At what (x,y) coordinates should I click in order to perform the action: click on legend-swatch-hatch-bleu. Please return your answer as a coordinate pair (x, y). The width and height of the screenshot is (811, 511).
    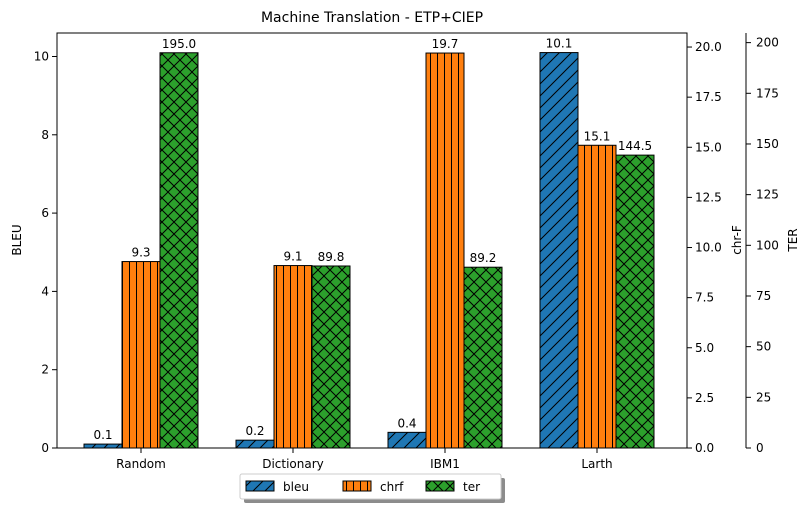
    Looking at the image, I should click on (260, 486).